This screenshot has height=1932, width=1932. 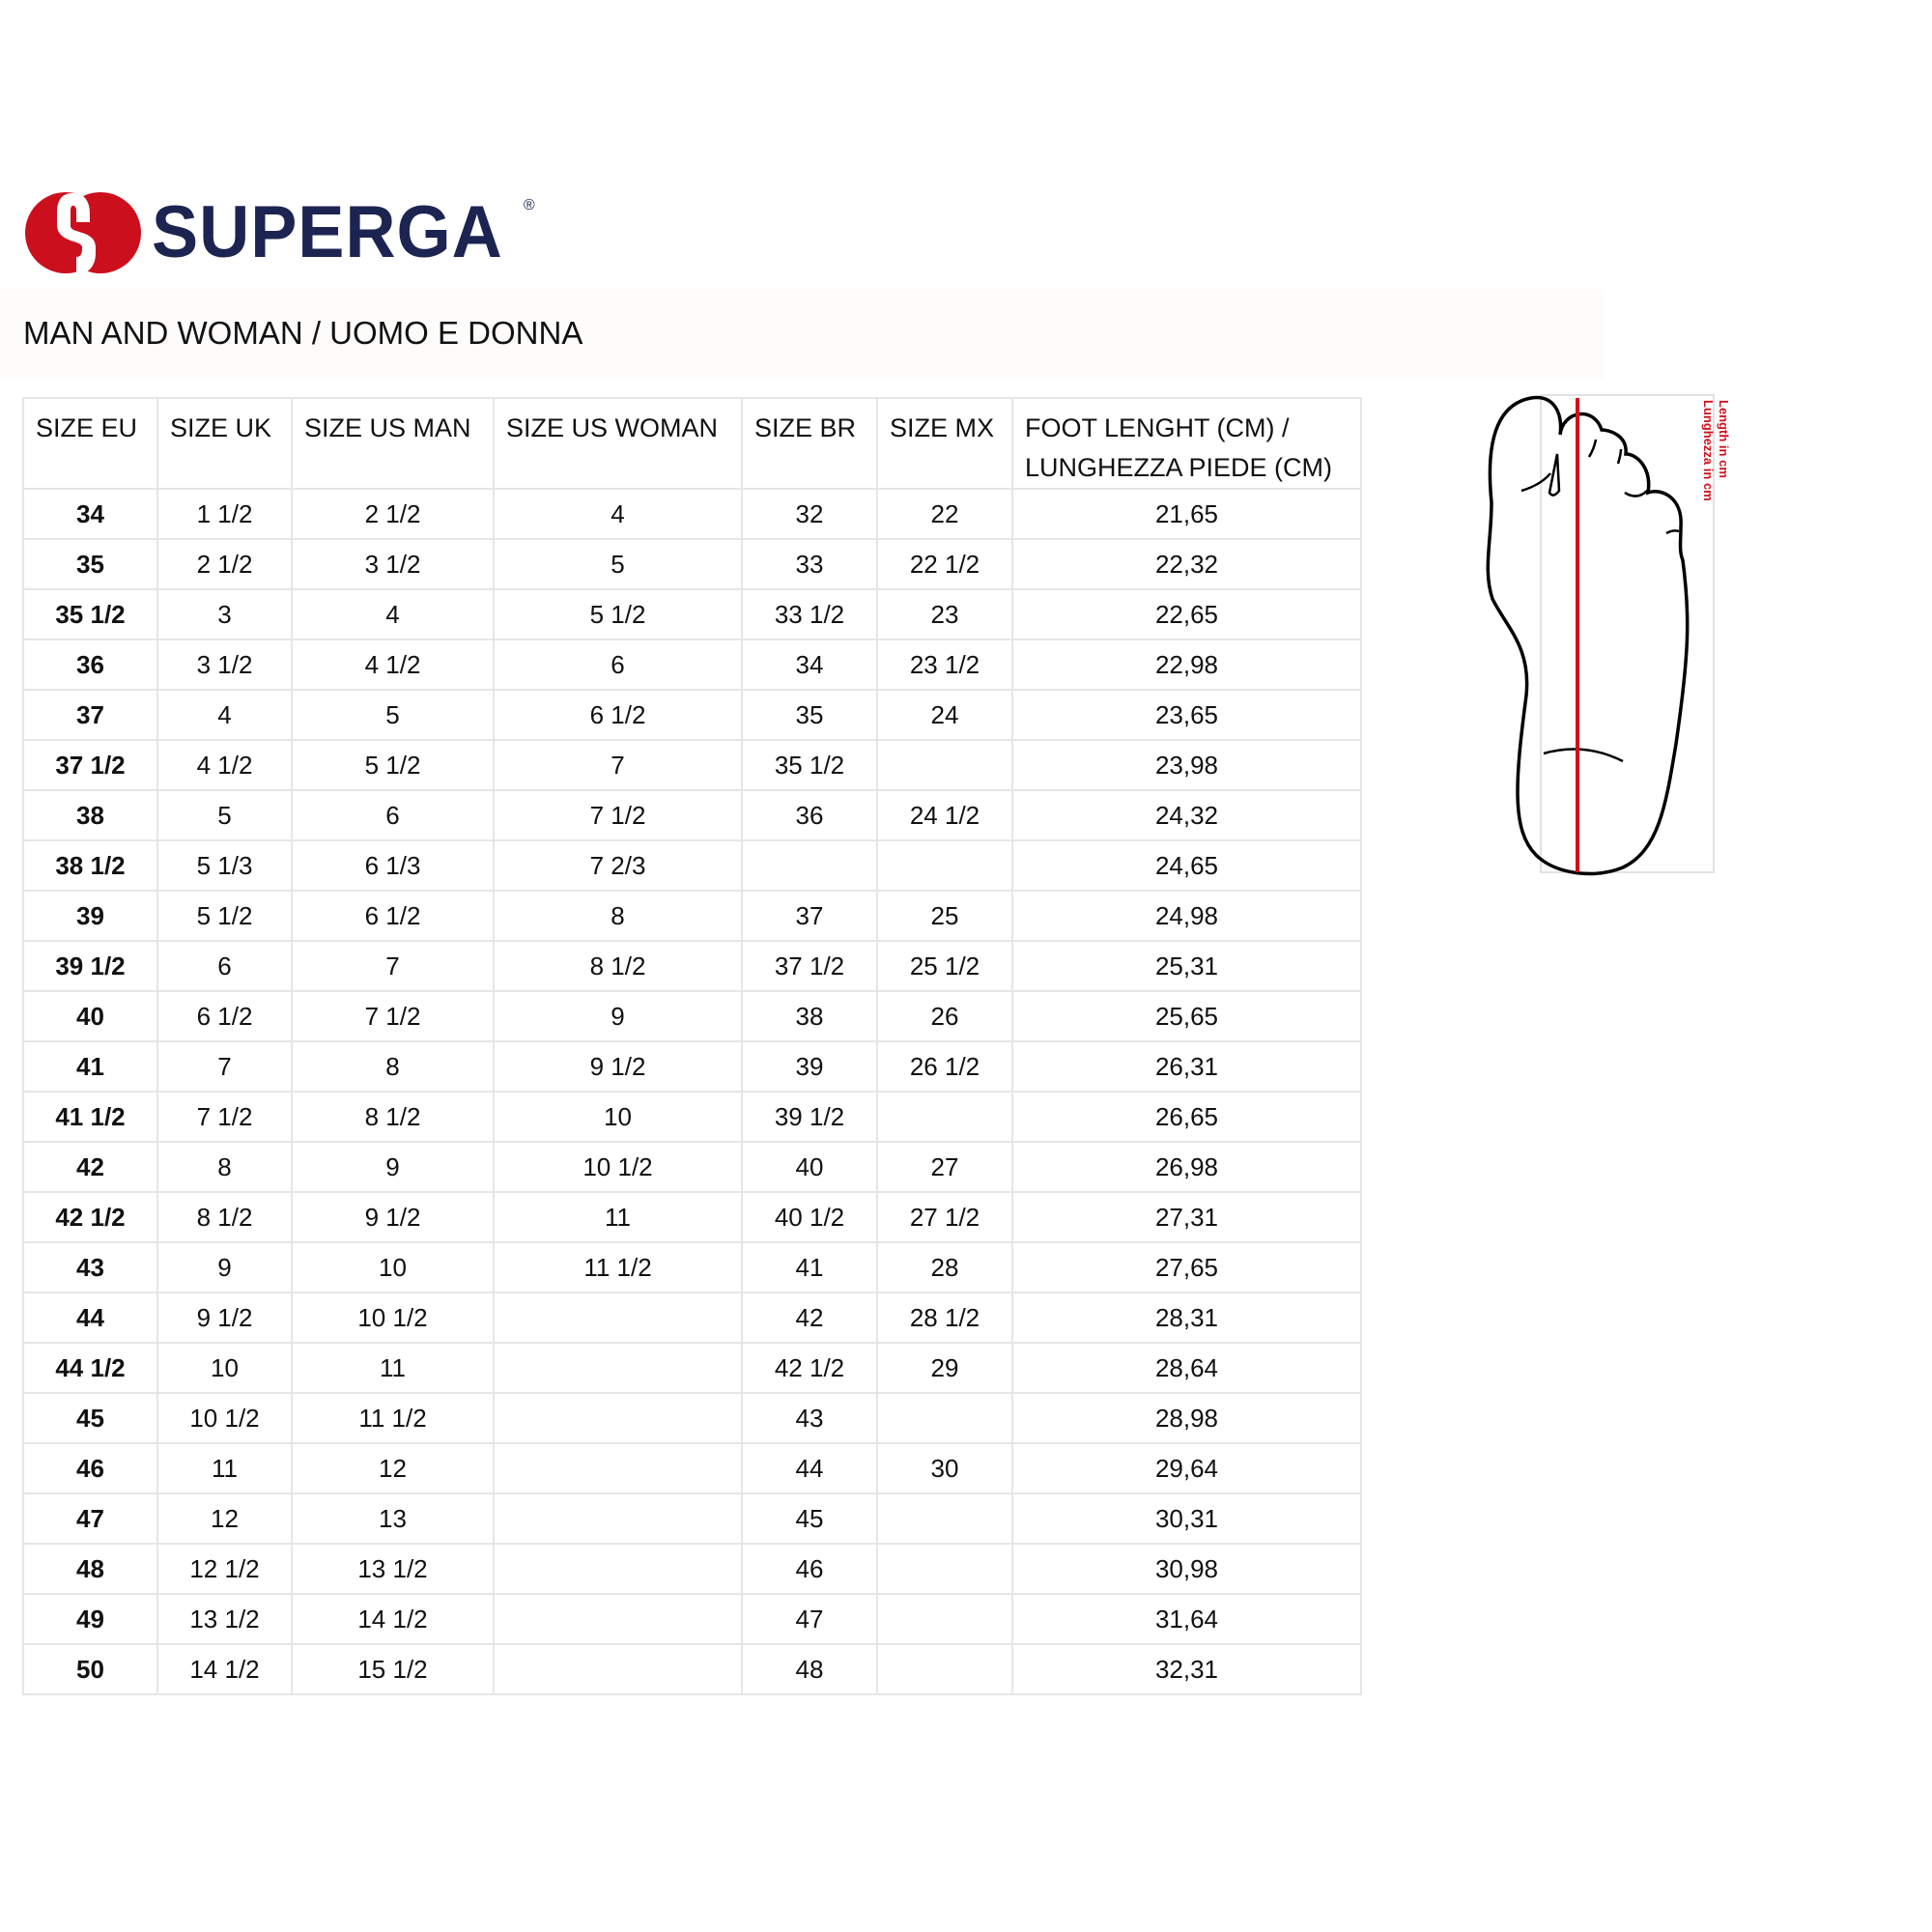 What do you see at coordinates (90, 1267) in the screenshot?
I see `table-cell: 43` at bounding box center [90, 1267].